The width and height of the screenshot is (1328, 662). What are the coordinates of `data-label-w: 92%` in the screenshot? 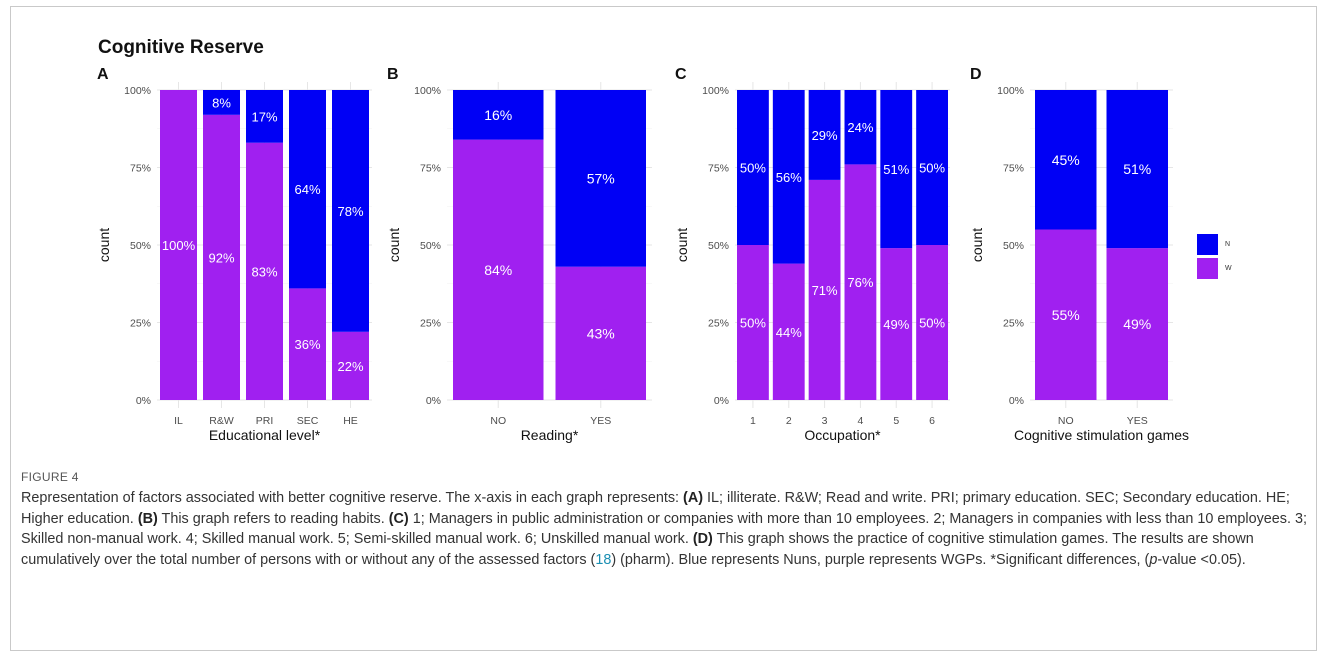 It's located at (221, 257).